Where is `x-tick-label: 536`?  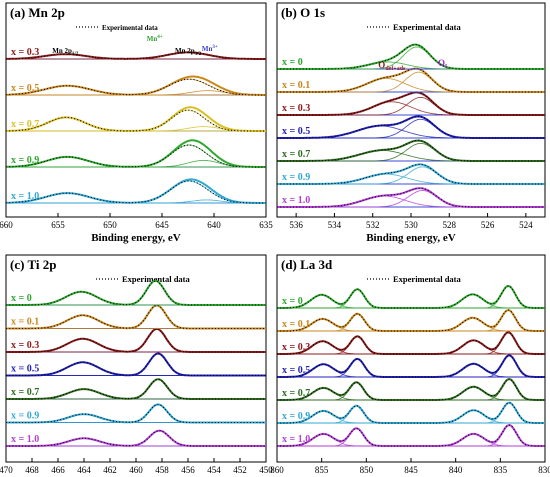 x-tick-label: 536 is located at coordinates (296, 225).